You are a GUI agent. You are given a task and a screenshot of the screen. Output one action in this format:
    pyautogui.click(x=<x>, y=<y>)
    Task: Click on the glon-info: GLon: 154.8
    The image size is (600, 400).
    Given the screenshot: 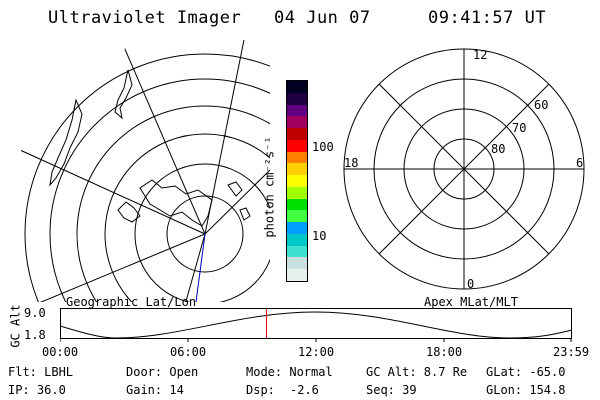 What is the action you would take?
    pyautogui.click(x=526, y=390)
    